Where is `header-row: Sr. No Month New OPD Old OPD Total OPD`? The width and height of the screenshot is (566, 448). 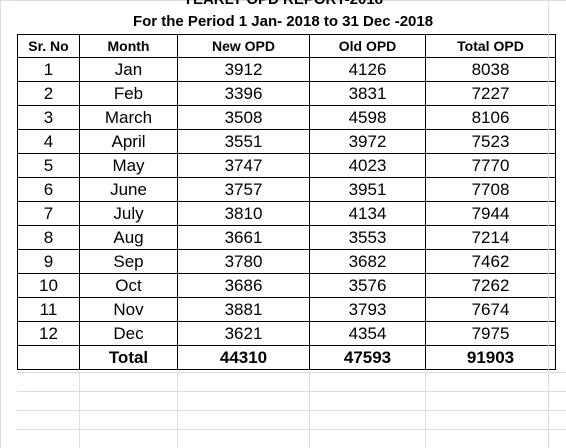 header-row: Sr. No Month New OPD Old OPD Total OPD is located at coordinates (286, 46).